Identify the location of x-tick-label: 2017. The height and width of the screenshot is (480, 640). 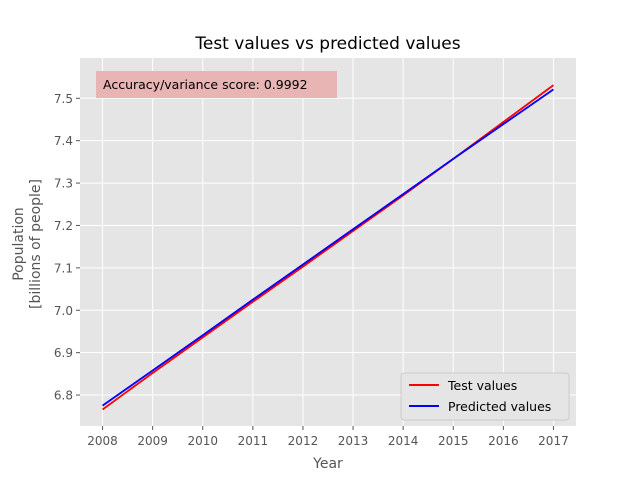
(553, 441).